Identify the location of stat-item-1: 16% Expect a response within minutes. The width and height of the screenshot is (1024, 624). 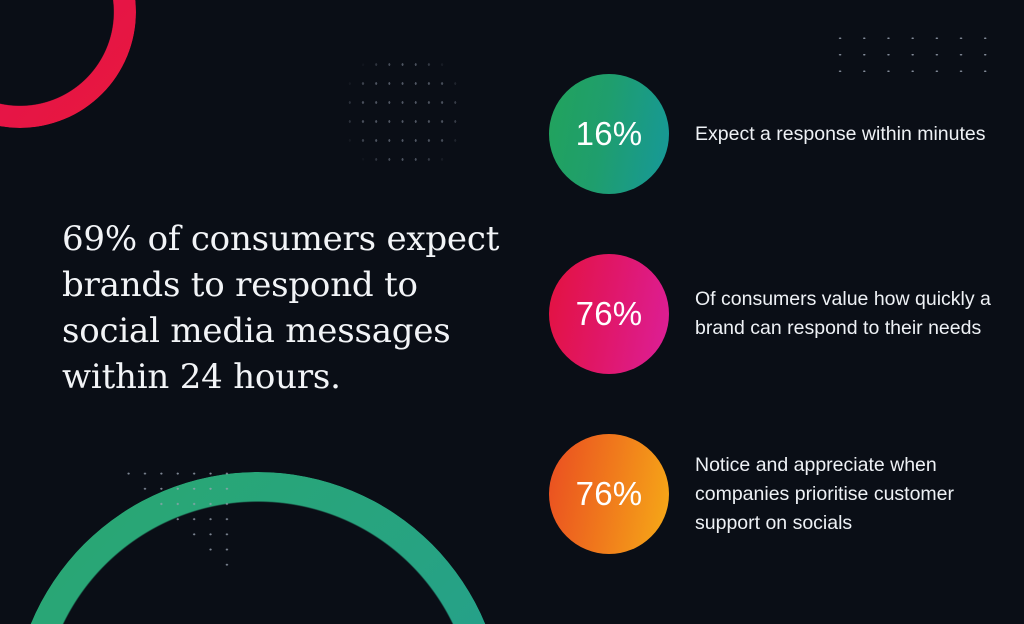
(779, 134).